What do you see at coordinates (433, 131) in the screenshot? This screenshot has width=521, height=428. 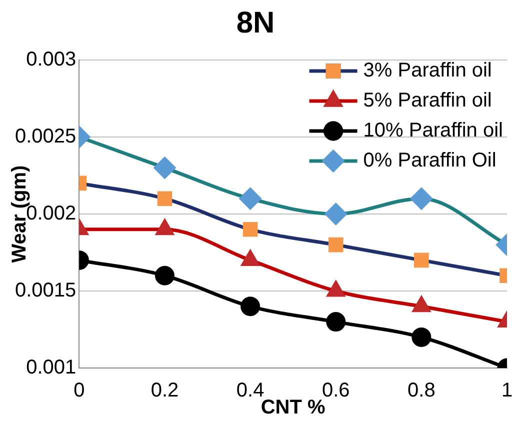 I see `legend-label: 10% Paraffin oil` at bounding box center [433, 131].